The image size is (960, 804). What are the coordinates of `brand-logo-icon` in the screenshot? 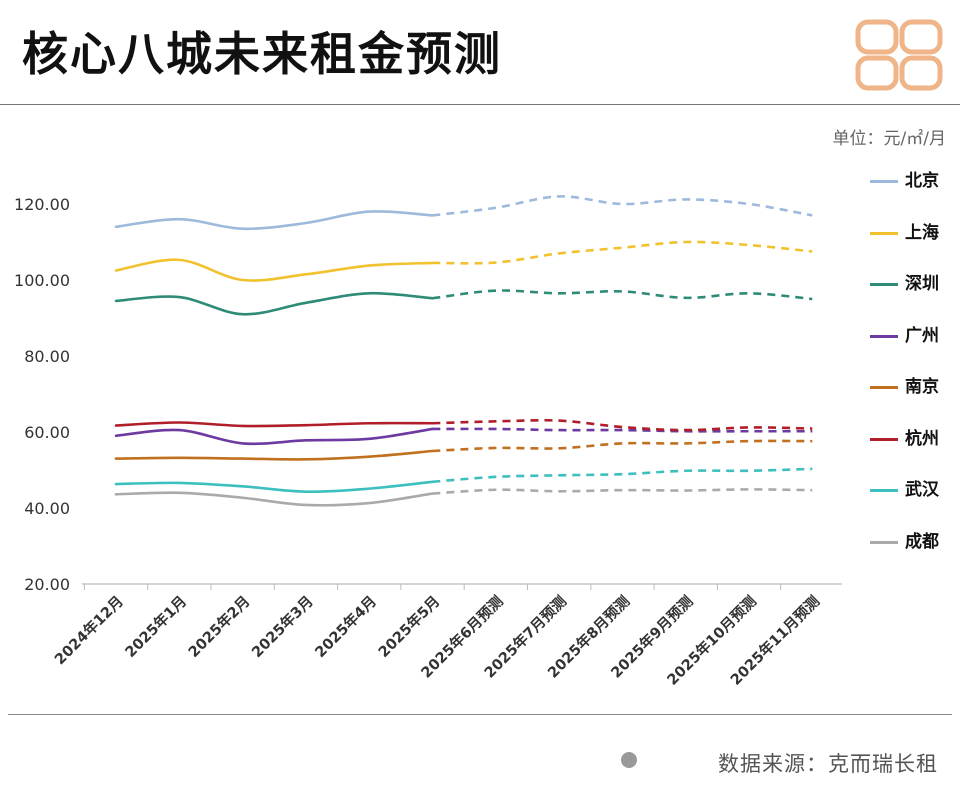 It's located at (899, 55).